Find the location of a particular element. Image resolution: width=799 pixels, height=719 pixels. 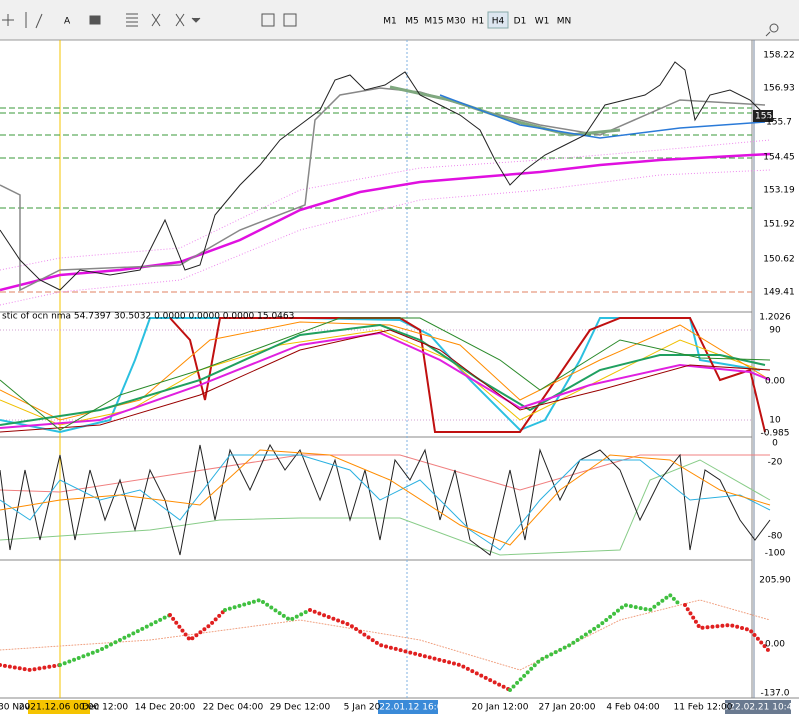

indicator-scale-label: 0 is located at coordinates (775, 444).